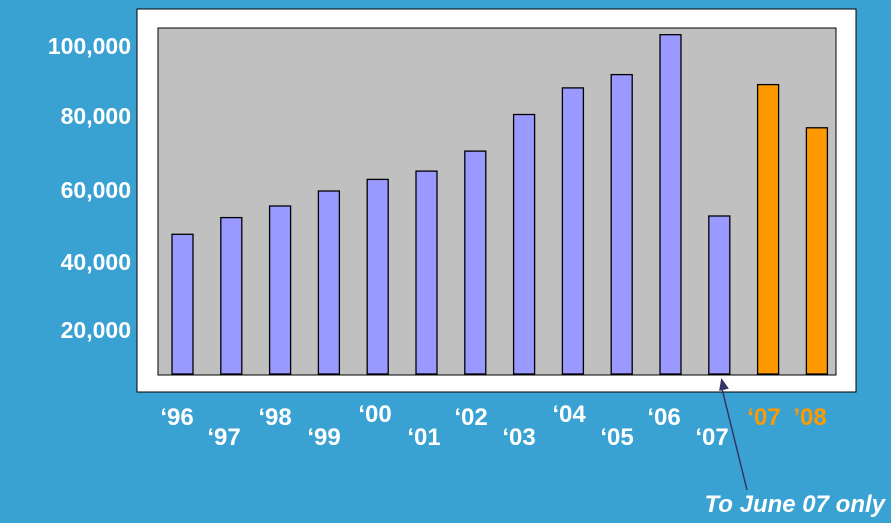 This screenshot has width=891, height=523. What do you see at coordinates (569, 414) in the screenshot?
I see `x-tick-label: ‘04` at bounding box center [569, 414].